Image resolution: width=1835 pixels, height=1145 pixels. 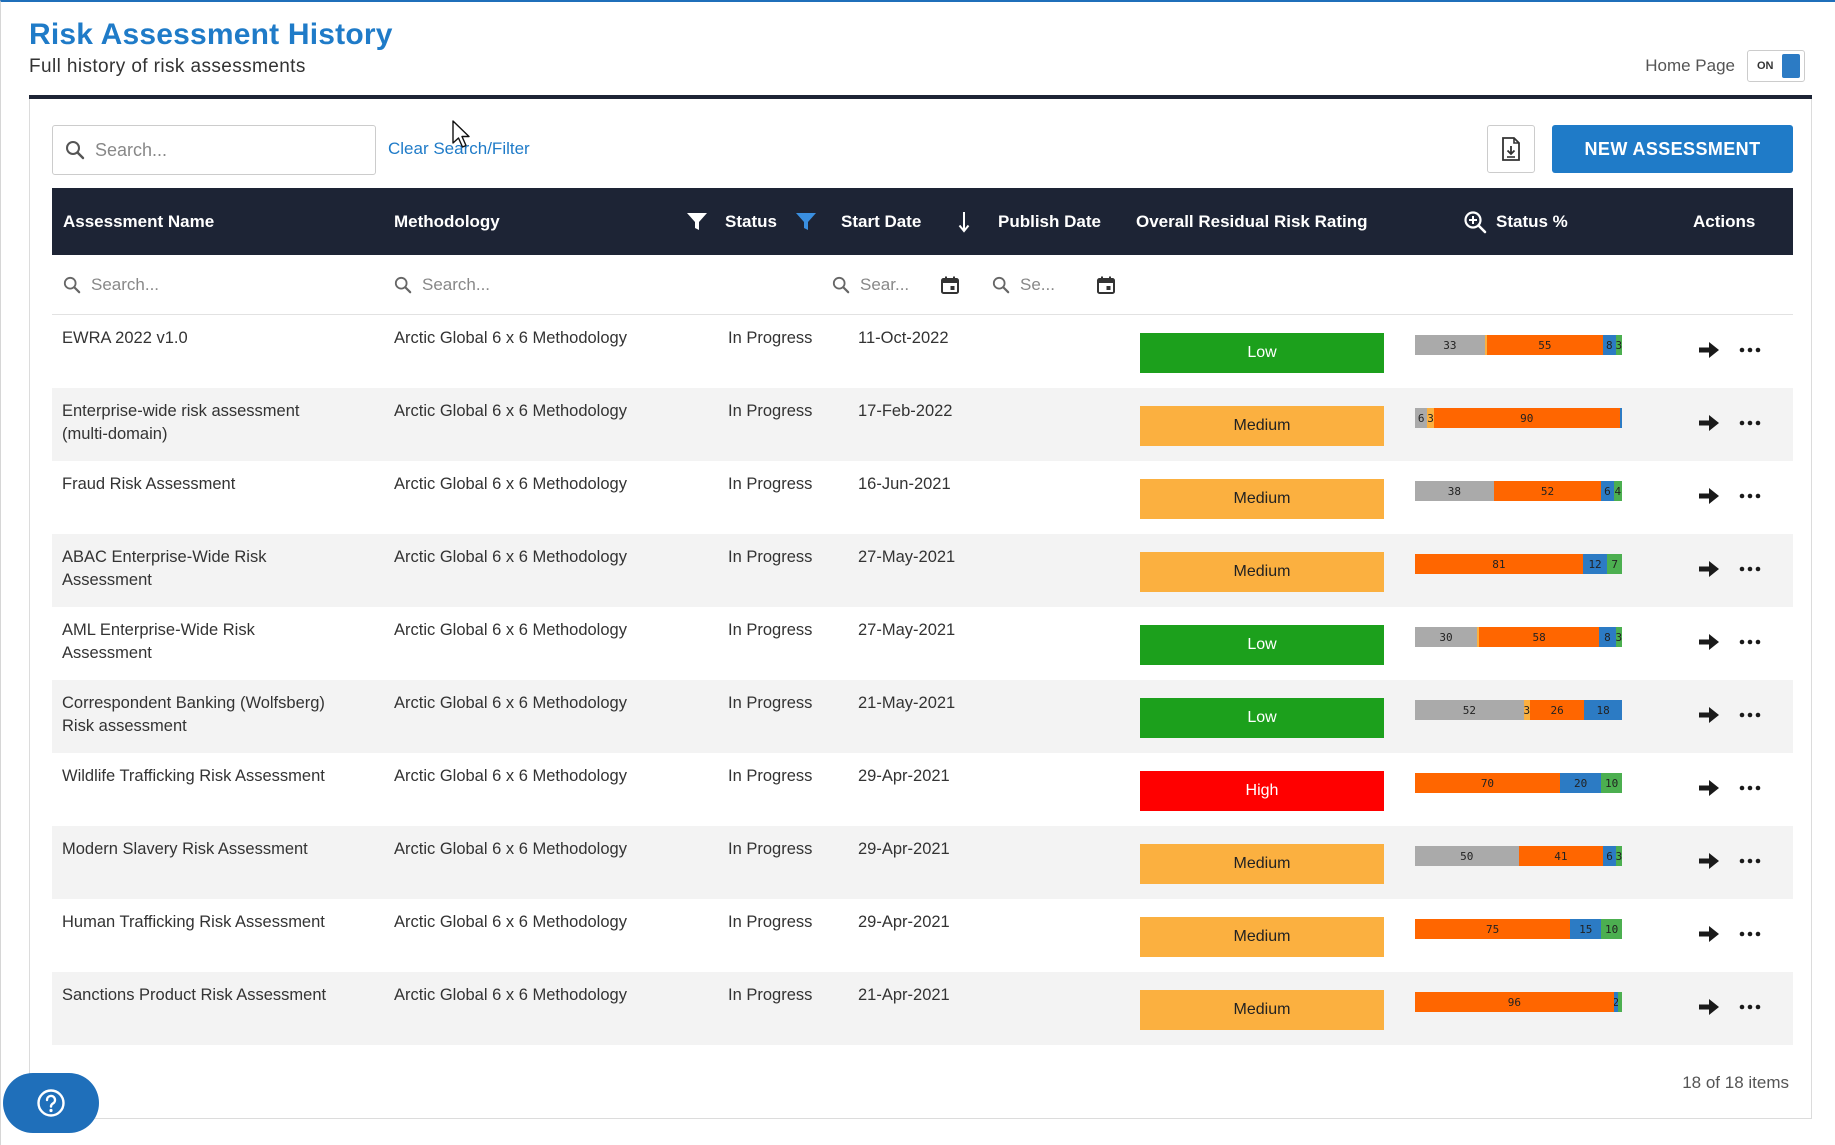 I want to click on global-search-input, so click(x=220, y=150).